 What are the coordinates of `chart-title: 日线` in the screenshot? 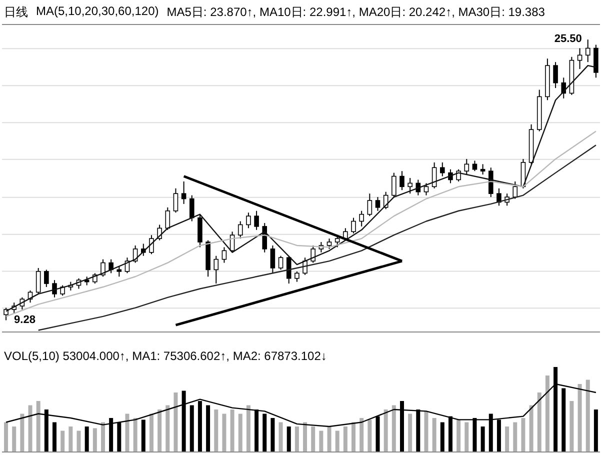 It's located at (16, 12).